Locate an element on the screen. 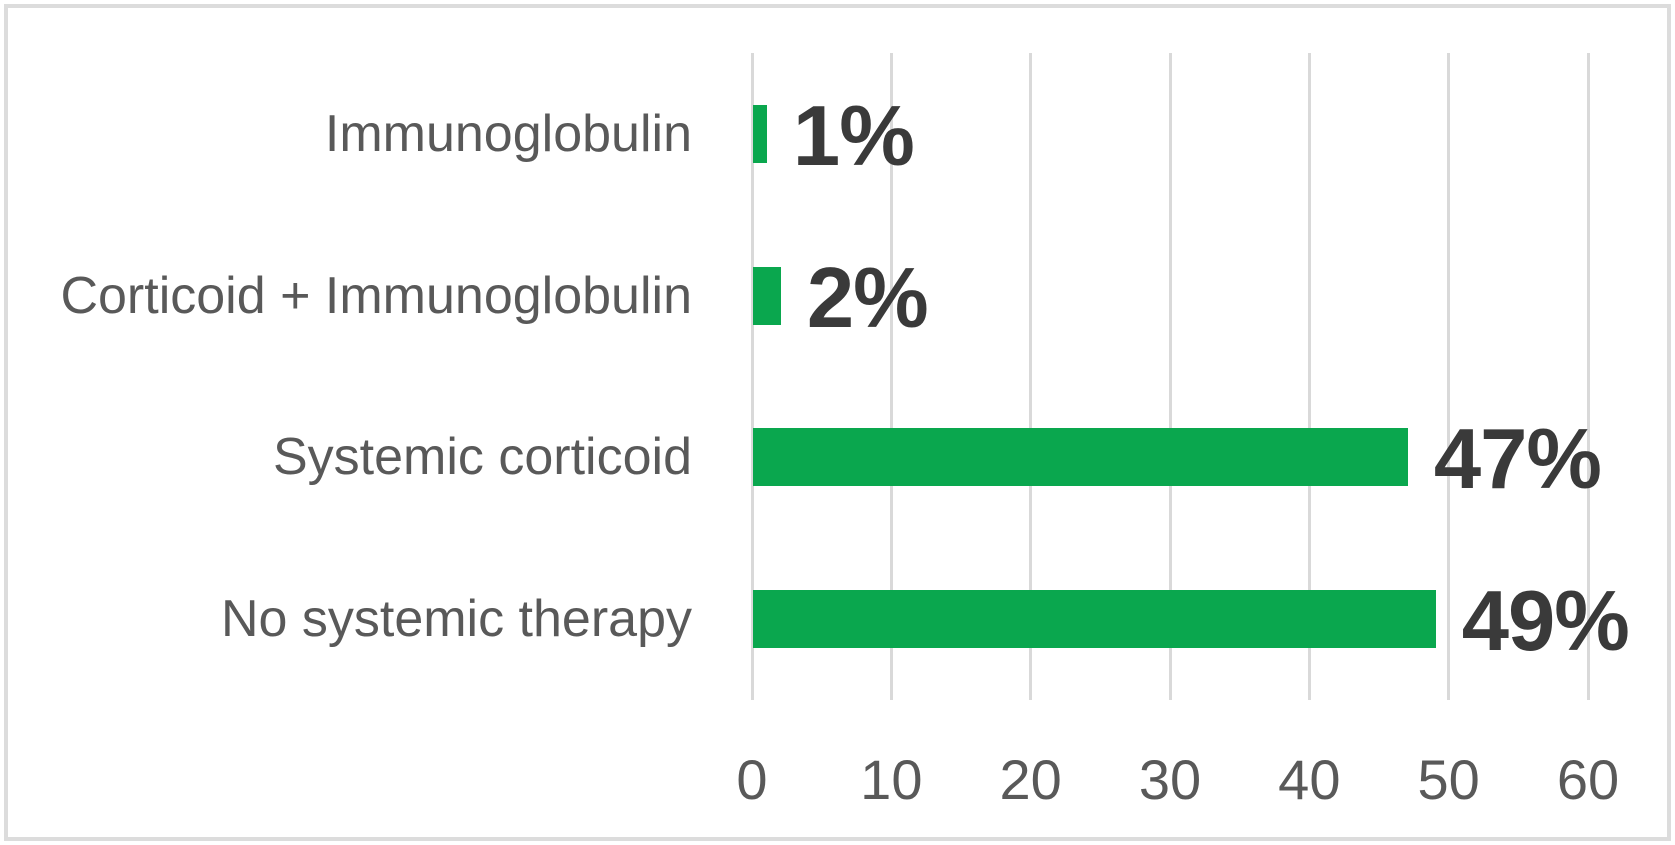  category-label: No systemic therapy is located at coordinates (456, 619).